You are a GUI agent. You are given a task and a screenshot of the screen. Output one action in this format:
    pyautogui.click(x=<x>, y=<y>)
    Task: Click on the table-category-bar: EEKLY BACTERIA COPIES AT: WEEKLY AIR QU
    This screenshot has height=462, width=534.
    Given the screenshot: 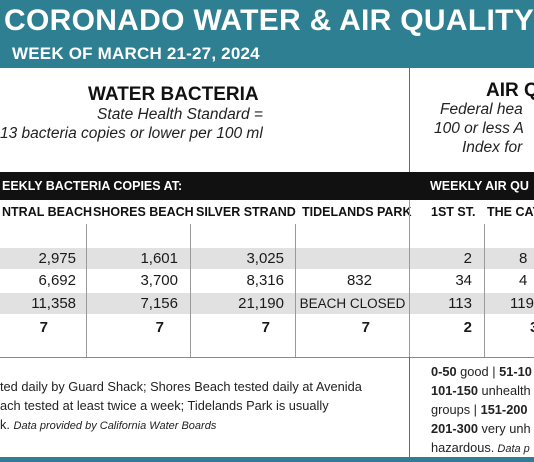 What is the action you would take?
    pyautogui.click(x=267, y=186)
    